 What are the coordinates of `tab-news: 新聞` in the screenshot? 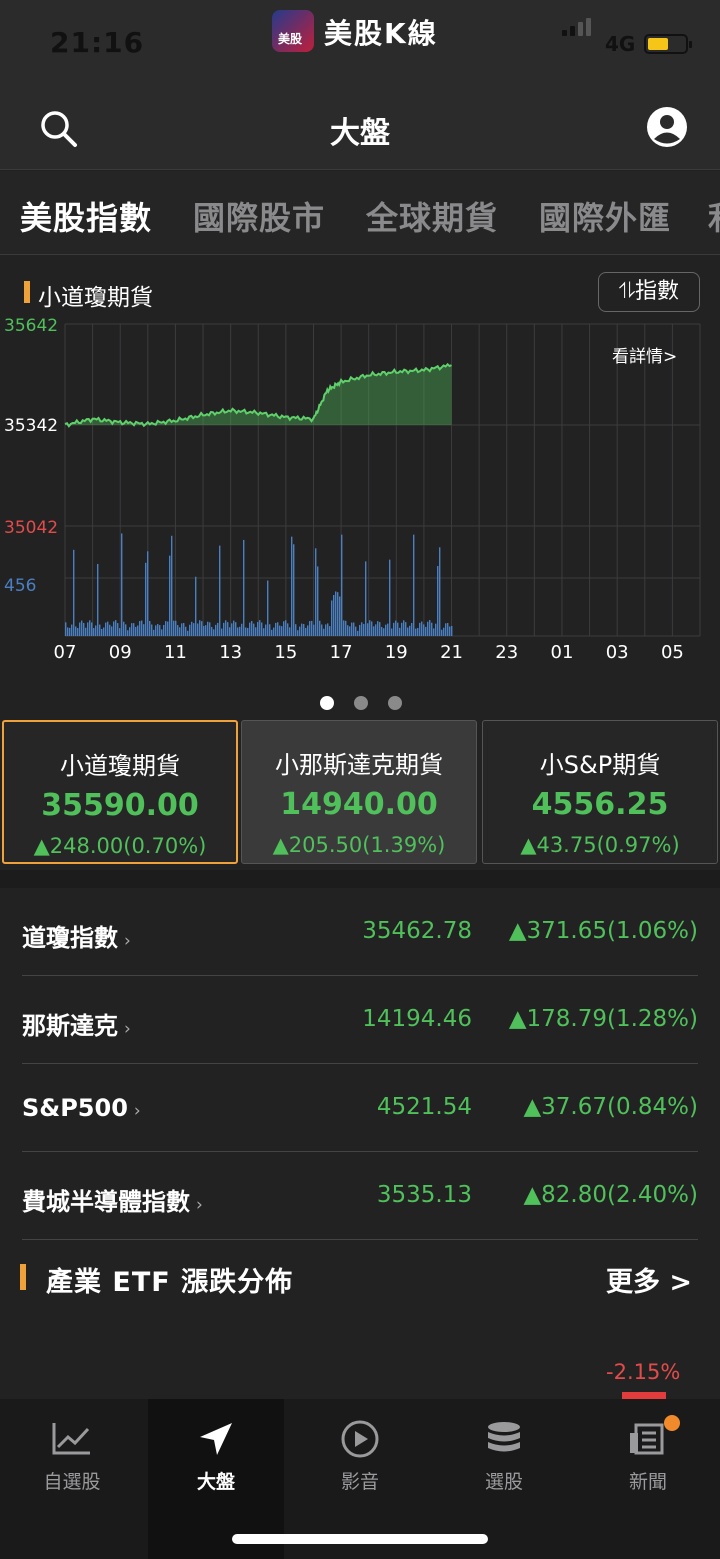 It's located at (648, 1479).